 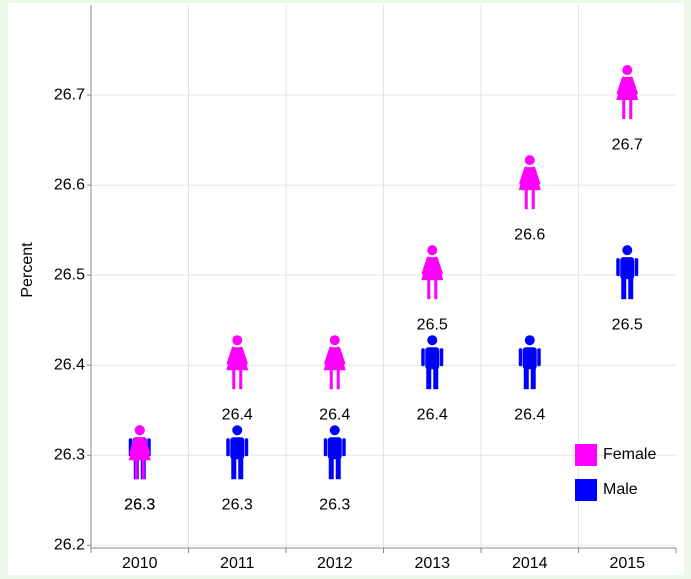 I want to click on x-tick-label: 2013, so click(x=432, y=563).